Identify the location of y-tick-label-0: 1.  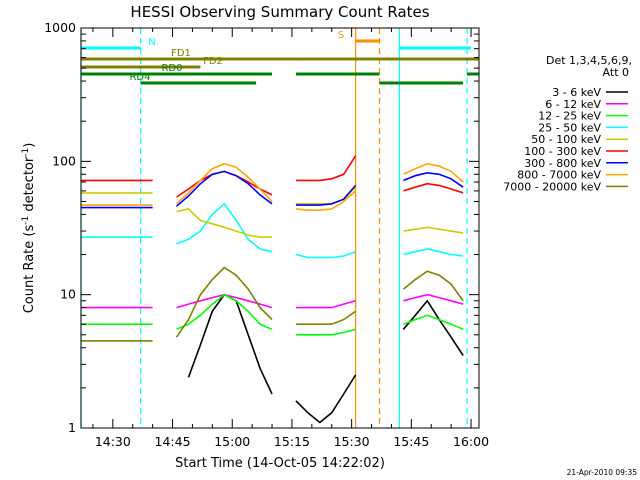
(72, 427).